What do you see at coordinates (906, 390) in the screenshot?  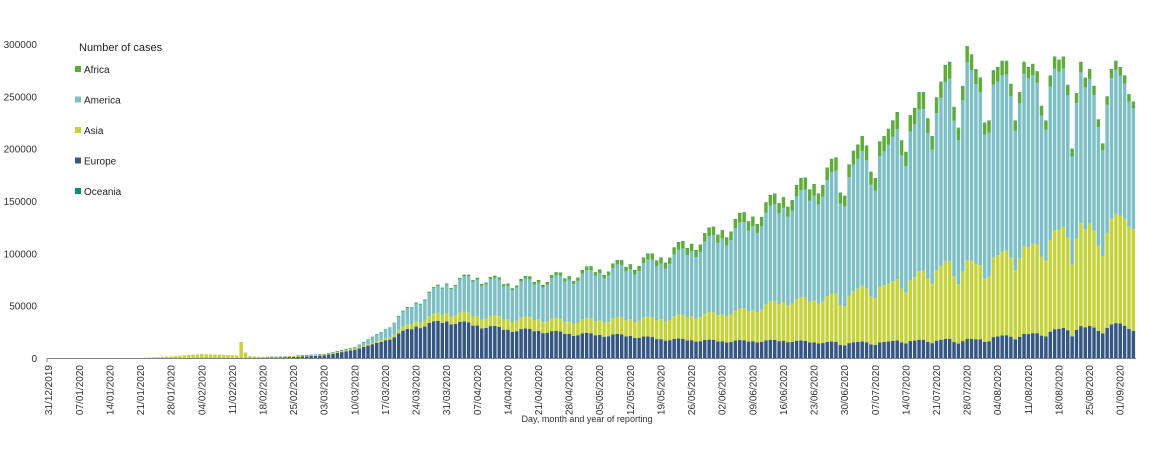 I see `x-tick-label: 14/07/2020` at bounding box center [906, 390].